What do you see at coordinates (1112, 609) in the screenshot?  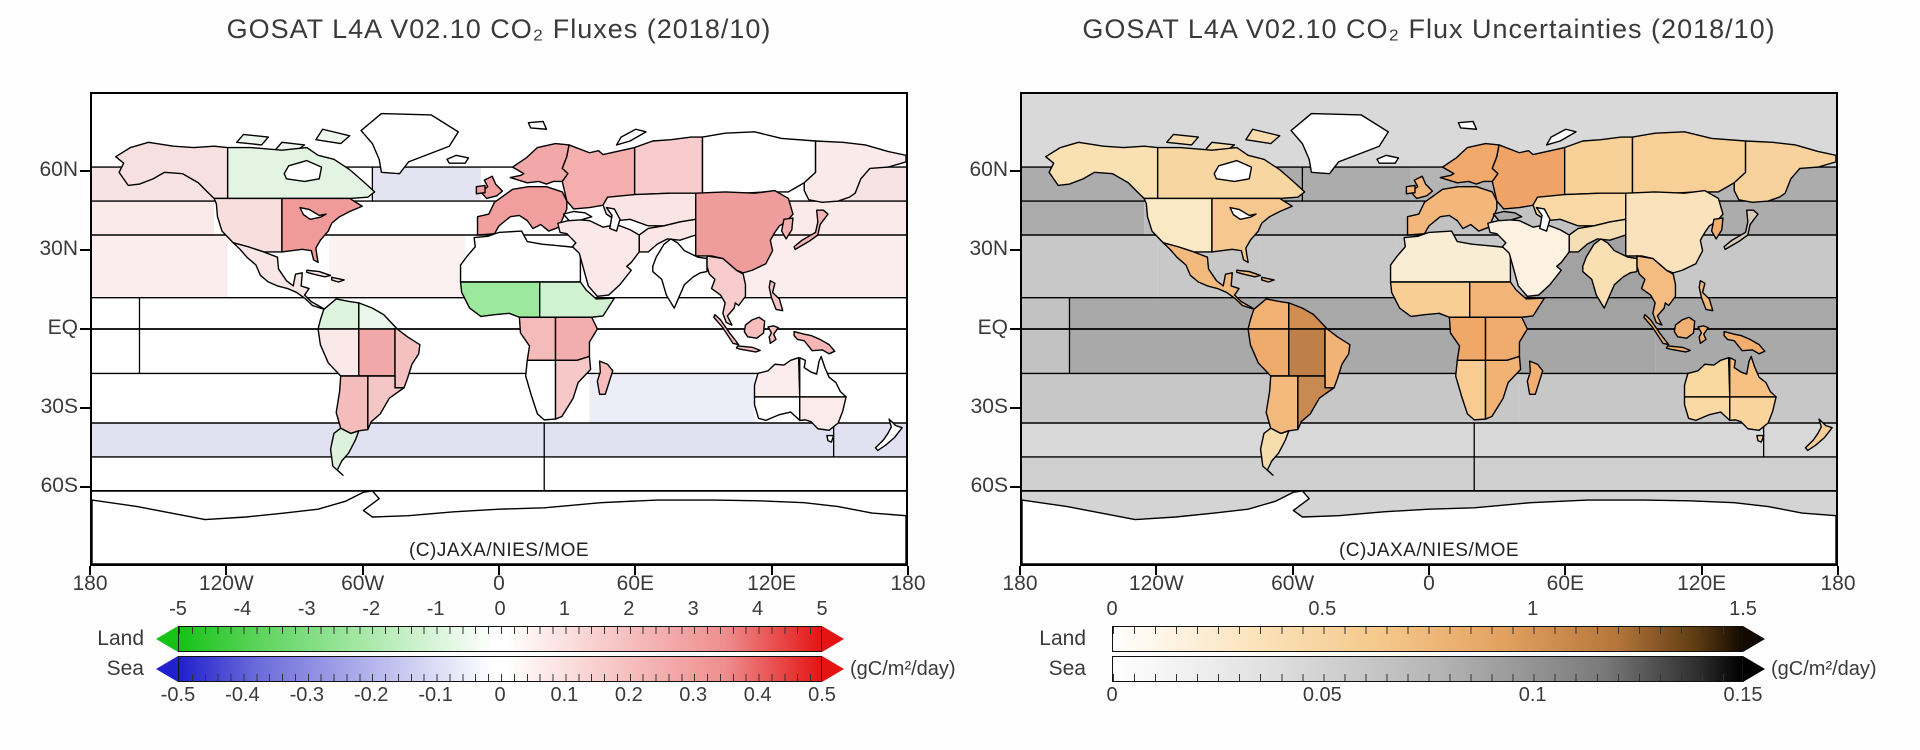 I see `unc-land-tick-label: 0` at bounding box center [1112, 609].